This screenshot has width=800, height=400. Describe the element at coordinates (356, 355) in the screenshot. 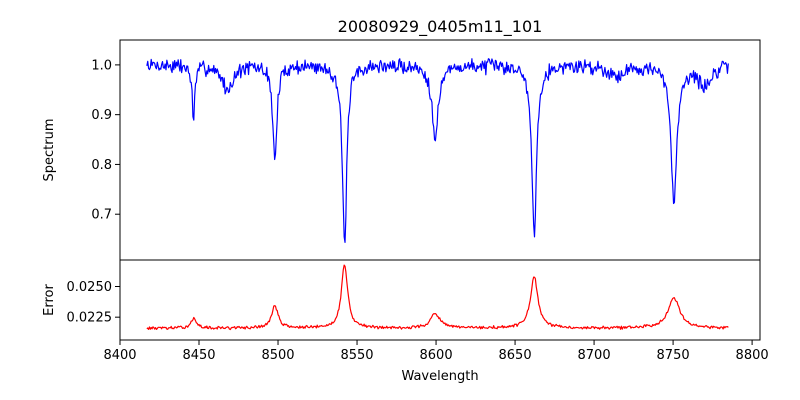

I see `x-tick-label: 8550` at that location.